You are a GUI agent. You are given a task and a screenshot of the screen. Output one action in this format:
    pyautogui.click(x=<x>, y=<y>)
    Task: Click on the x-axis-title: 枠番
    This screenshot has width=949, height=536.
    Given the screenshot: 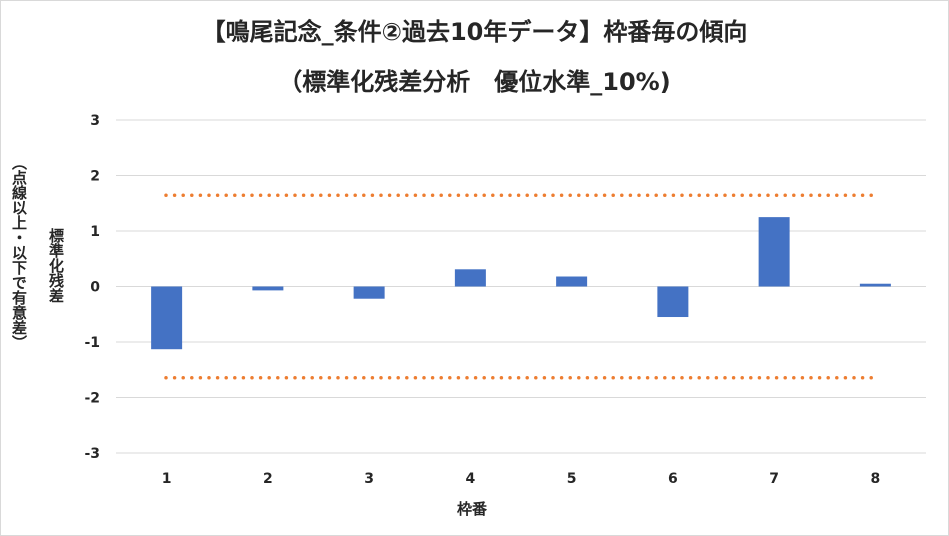 What is the action you would take?
    pyautogui.click(x=472, y=509)
    